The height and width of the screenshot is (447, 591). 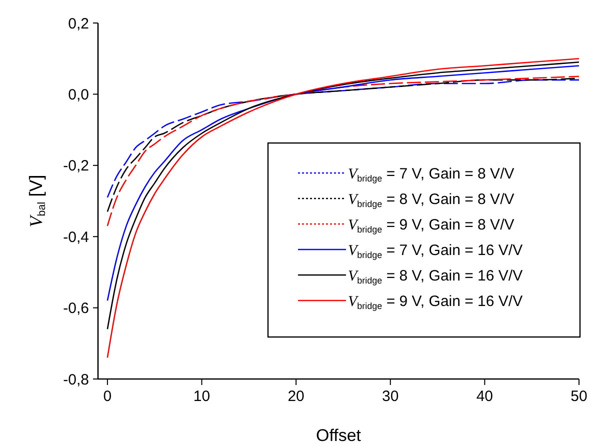 I want to click on y-tick-label: -0,4, so click(x=76, y=237).